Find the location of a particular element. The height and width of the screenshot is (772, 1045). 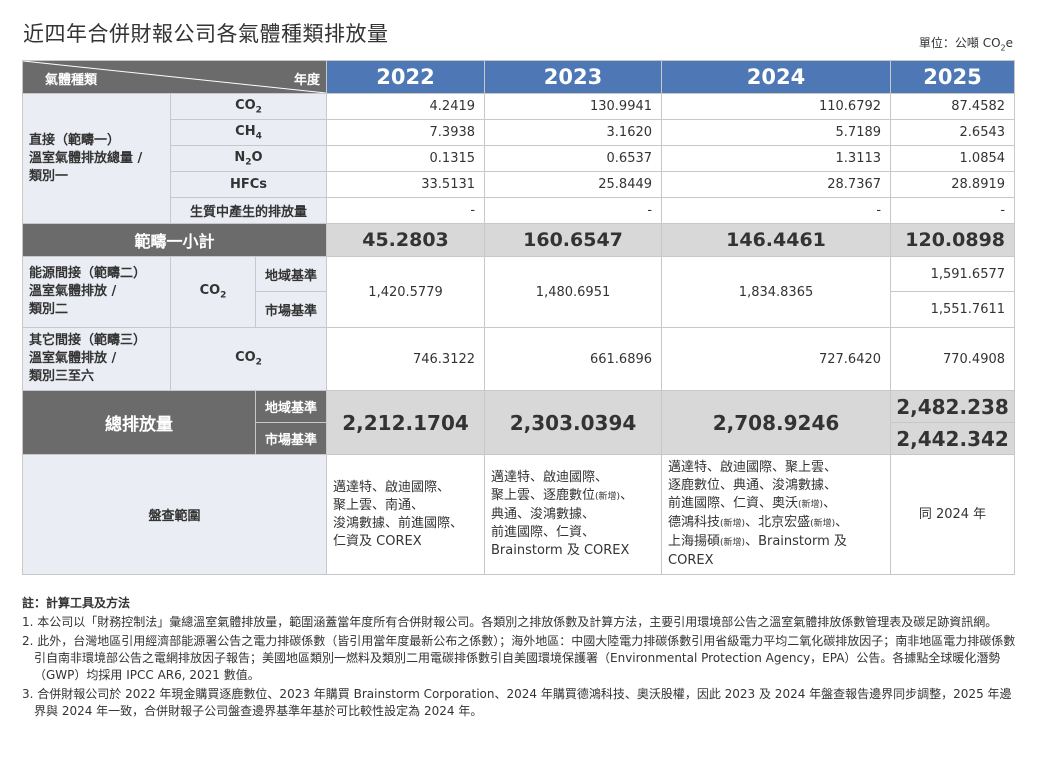

table-row: CH4 7.3938 3.1620 5.7189 2.6543 is located at coordinates (519, 132).